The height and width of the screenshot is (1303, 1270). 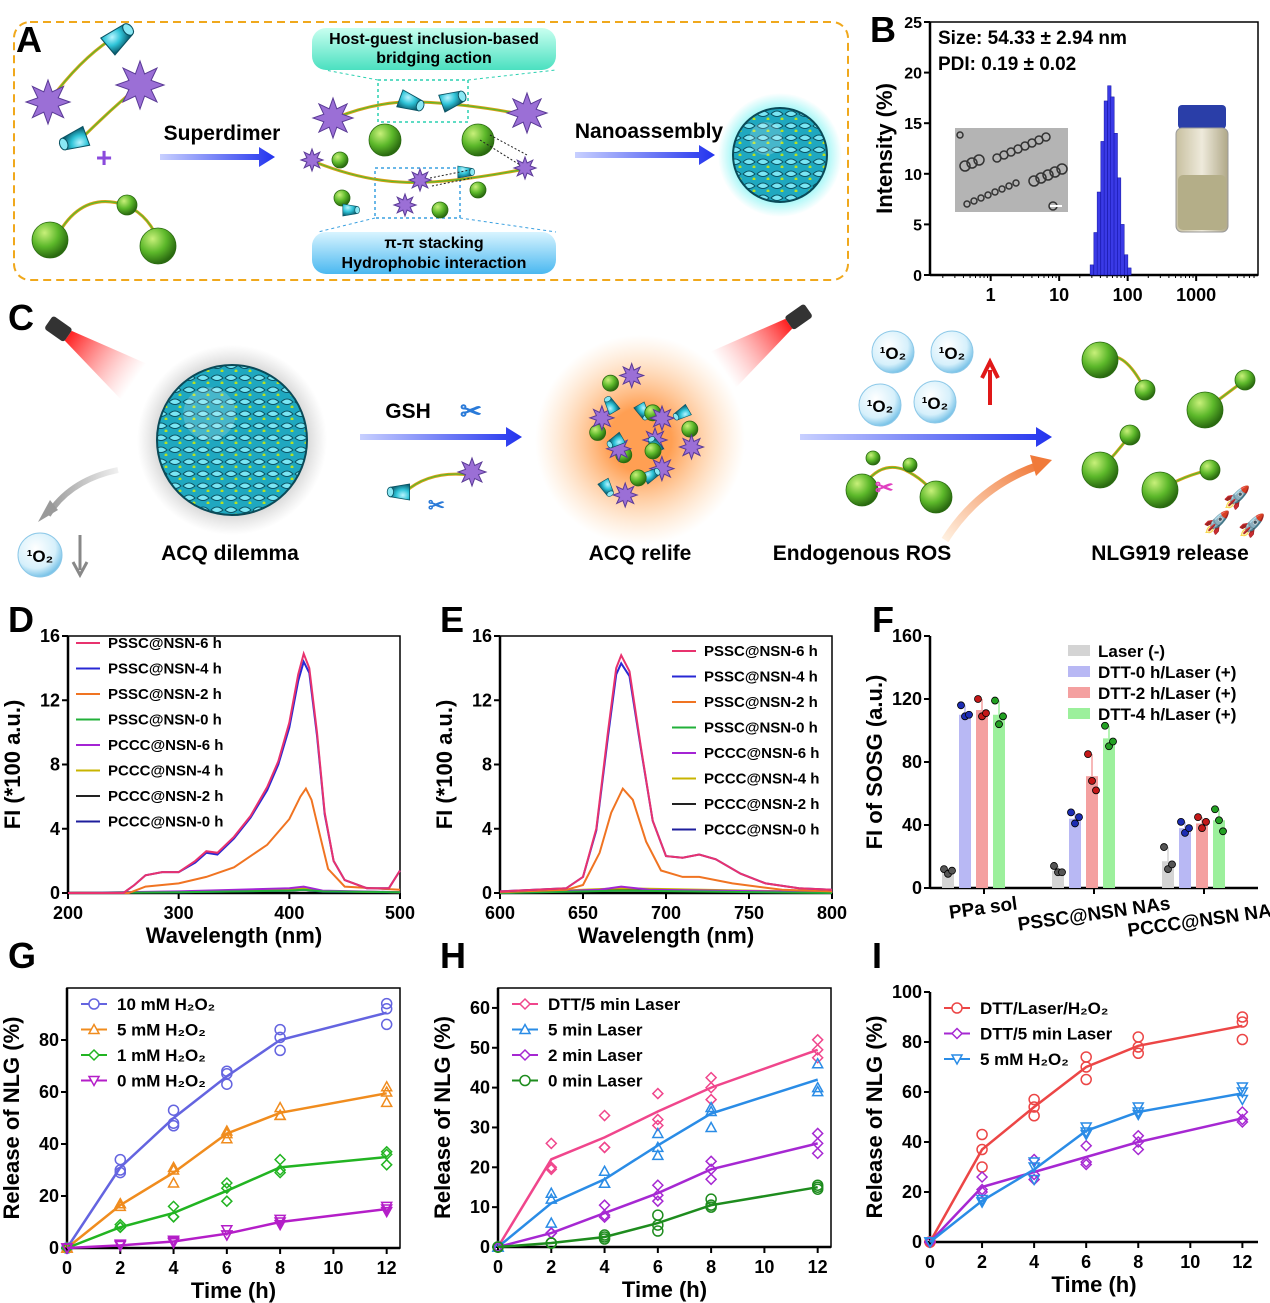 What do you see at coordinates (1242, 1262) in the screenshot?
I see `x-tick-label: 12` at bounding box center [1242, 1262].